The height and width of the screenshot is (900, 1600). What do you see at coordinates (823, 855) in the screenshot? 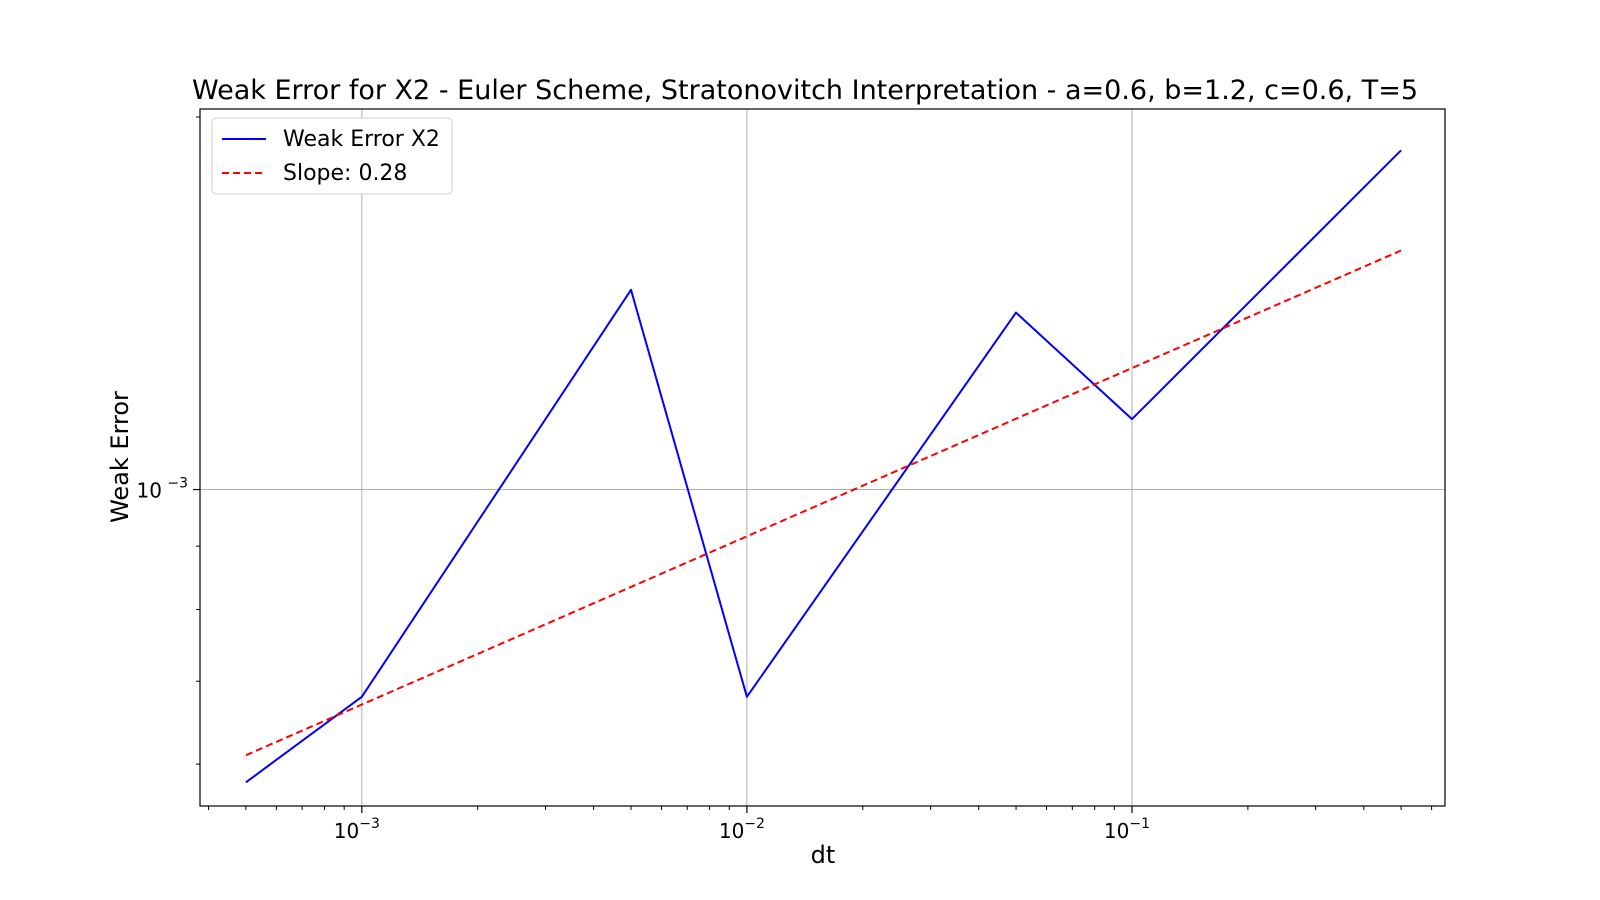
I see `x-axis-label: dt` at bounding box center [823, 855].